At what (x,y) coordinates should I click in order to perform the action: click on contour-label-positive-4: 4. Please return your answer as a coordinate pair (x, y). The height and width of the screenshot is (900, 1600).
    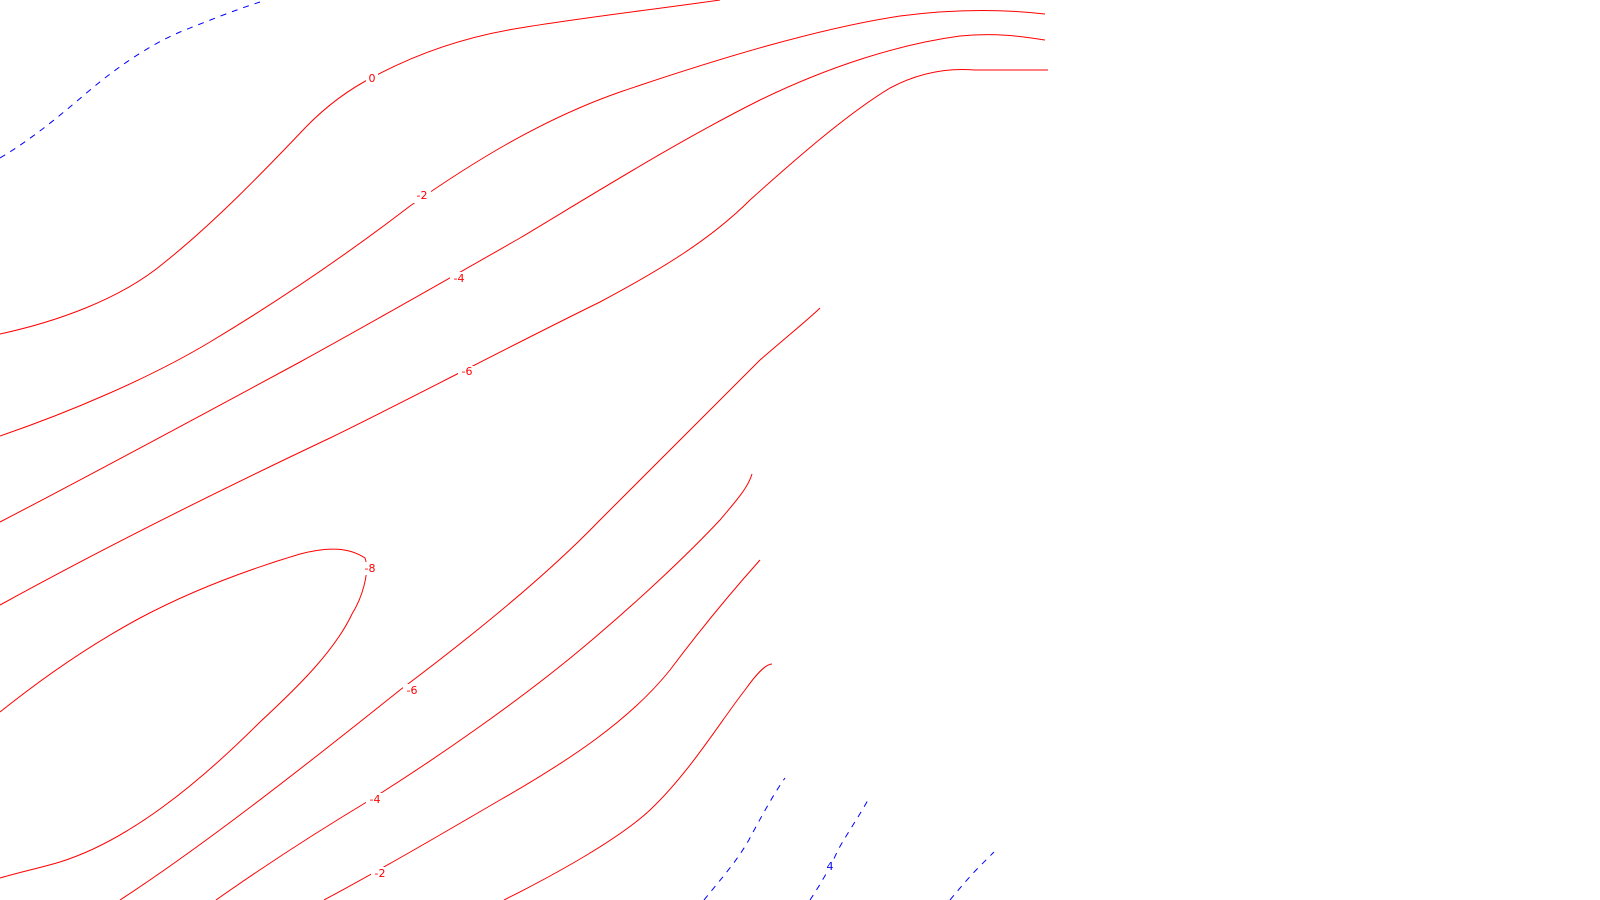
    Looking at the image, I should click on (830, 866).